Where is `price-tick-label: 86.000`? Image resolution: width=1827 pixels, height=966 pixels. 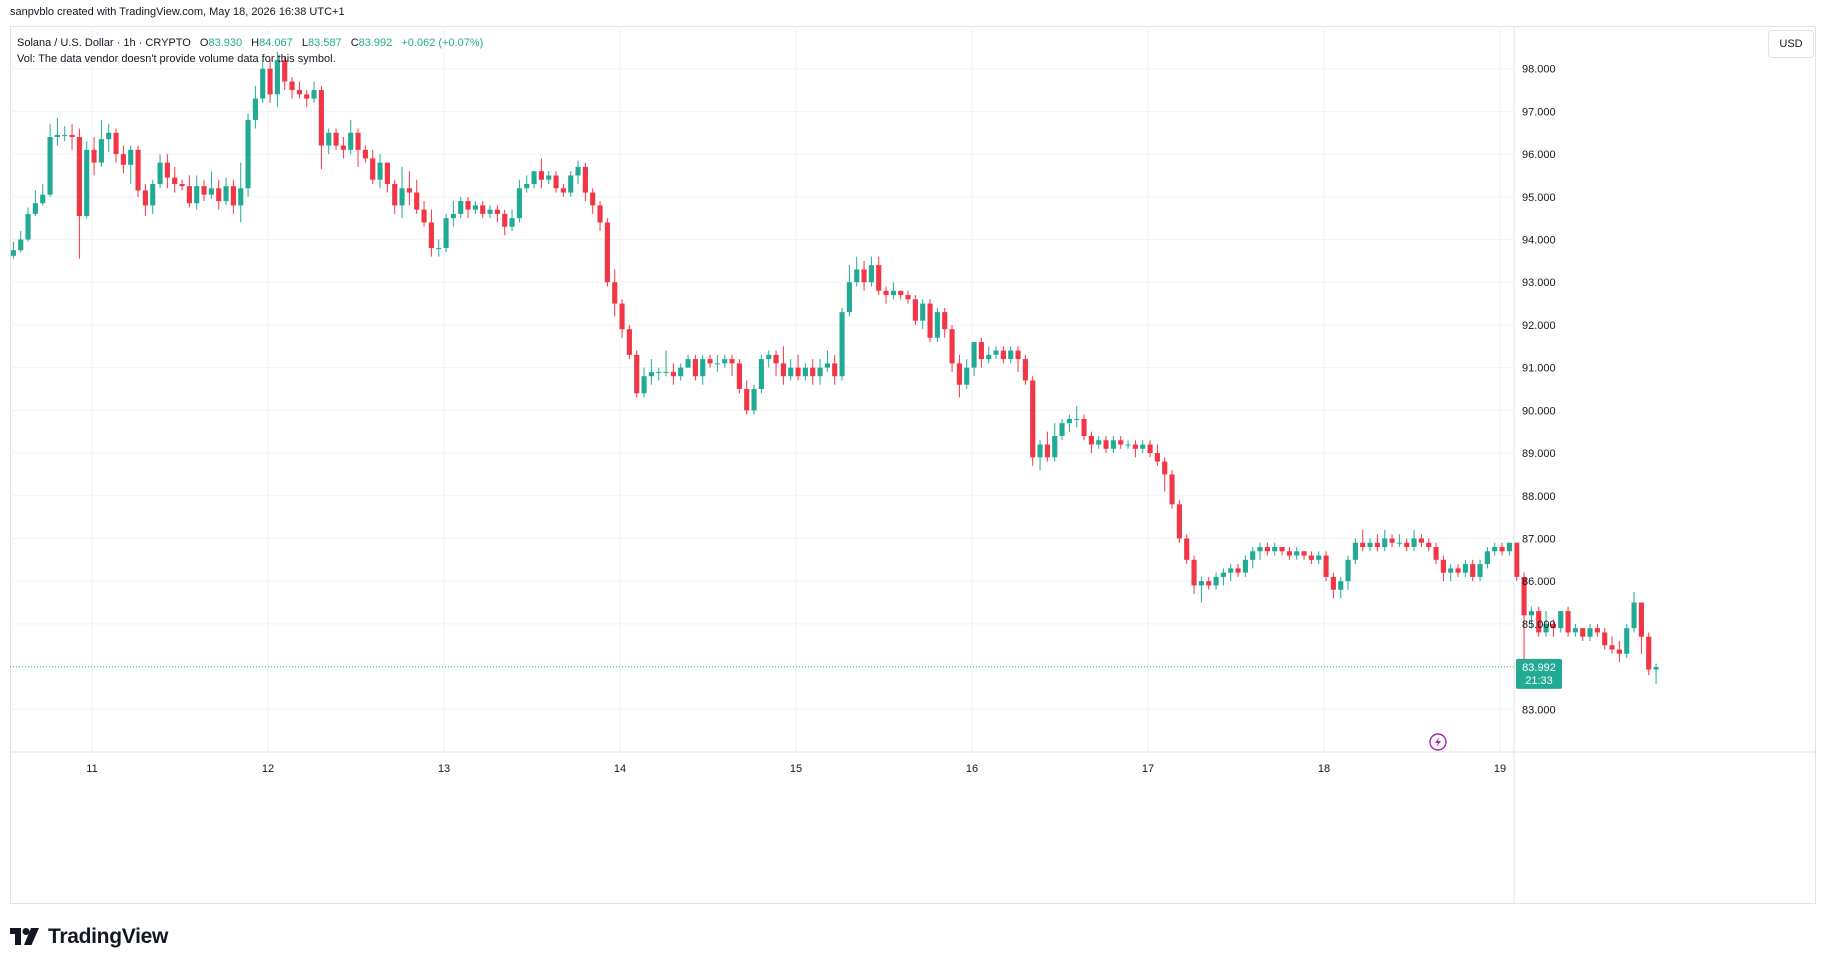 price-tick-label: 86.000 is located at coordinates (1539, 582).